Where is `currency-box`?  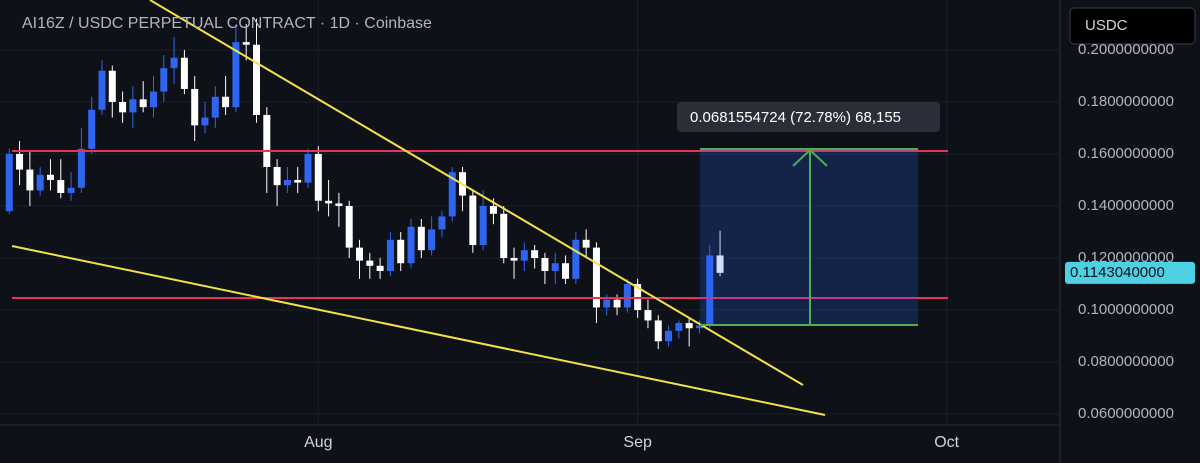 currency-box is located at coordinates (1132, 26).